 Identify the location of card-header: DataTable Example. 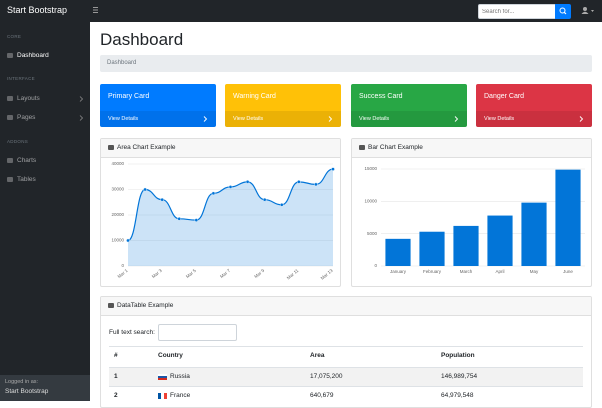
(346, 306).